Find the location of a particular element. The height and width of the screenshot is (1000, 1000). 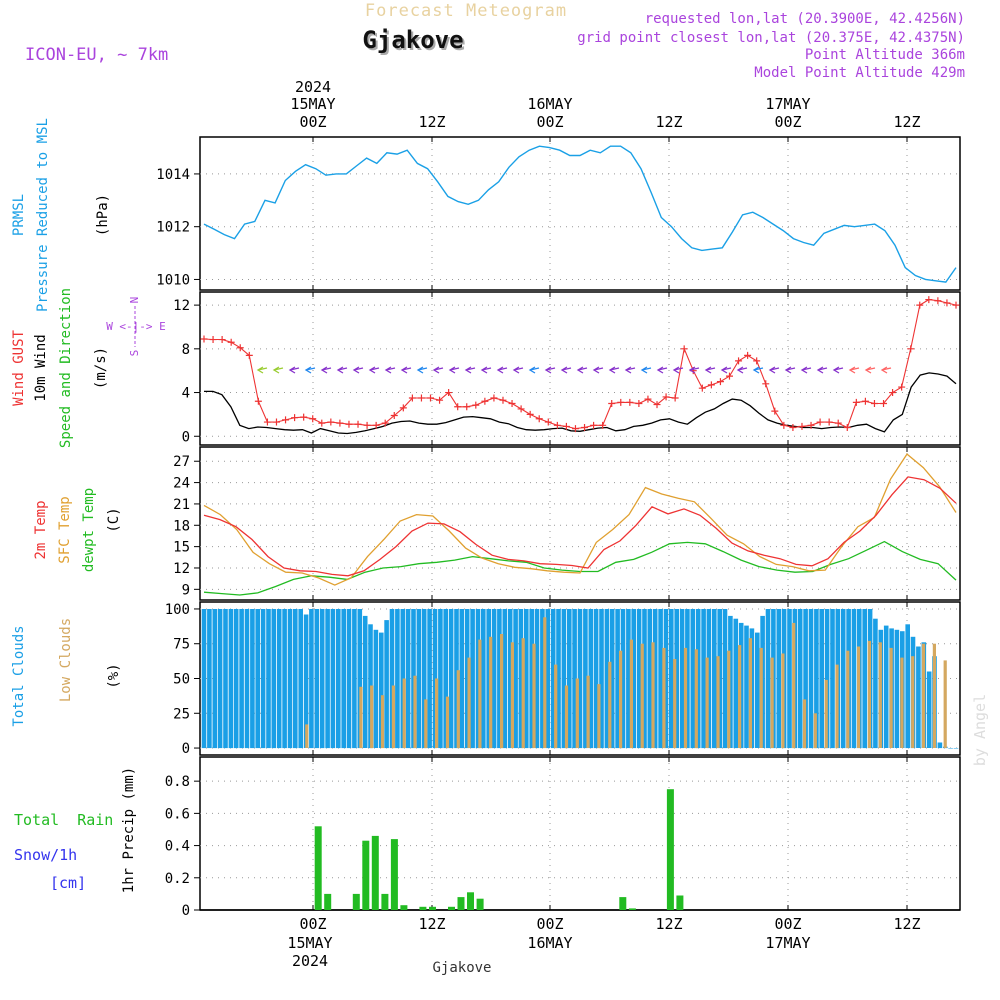

y-tick-label: 0.4 is located at coordinates (177, 847).